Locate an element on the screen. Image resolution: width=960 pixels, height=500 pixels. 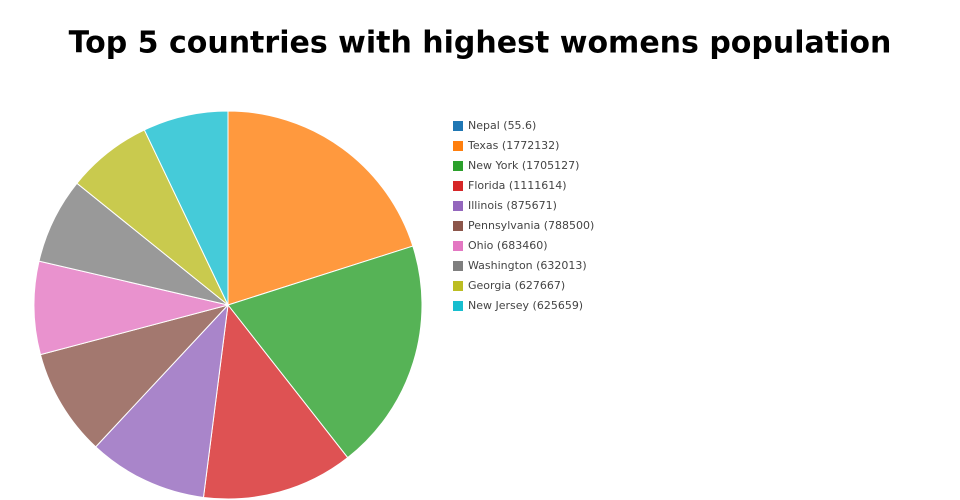
legend-label: Ohio (683460) is located at coordinates (508, 245).